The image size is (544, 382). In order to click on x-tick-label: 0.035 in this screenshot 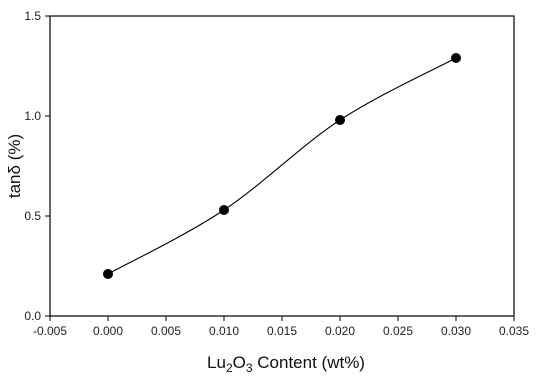, I will do `click(514, 331)`.